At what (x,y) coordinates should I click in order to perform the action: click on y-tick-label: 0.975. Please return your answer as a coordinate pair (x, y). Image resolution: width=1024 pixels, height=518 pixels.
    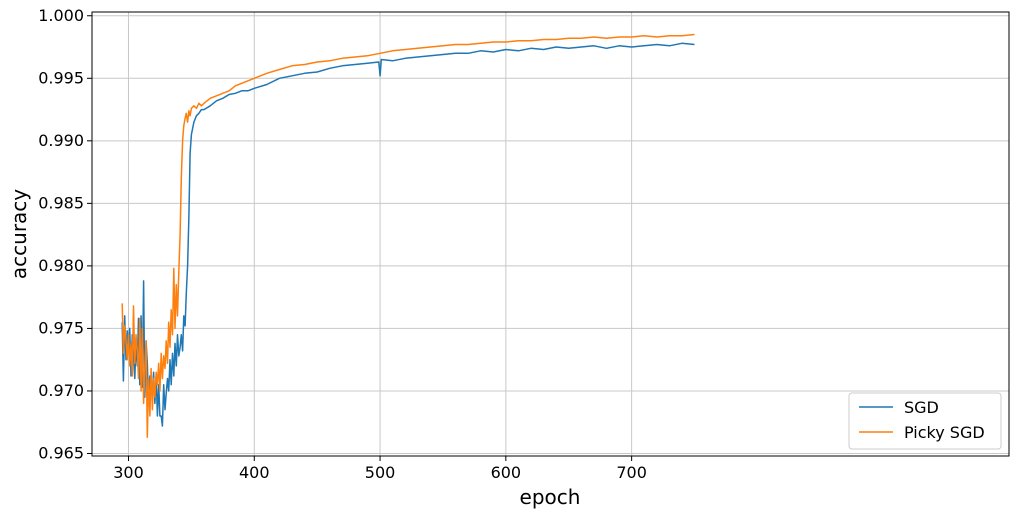
    Looking at the image, I should click on (61, 327).